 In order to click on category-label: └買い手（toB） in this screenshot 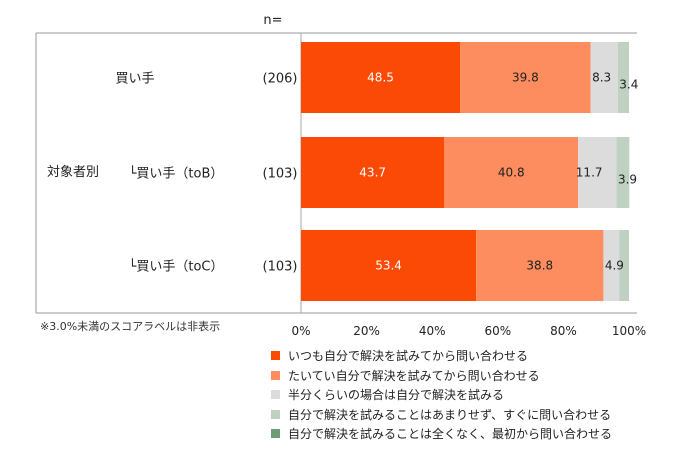, I will do `click(176, 173)`.